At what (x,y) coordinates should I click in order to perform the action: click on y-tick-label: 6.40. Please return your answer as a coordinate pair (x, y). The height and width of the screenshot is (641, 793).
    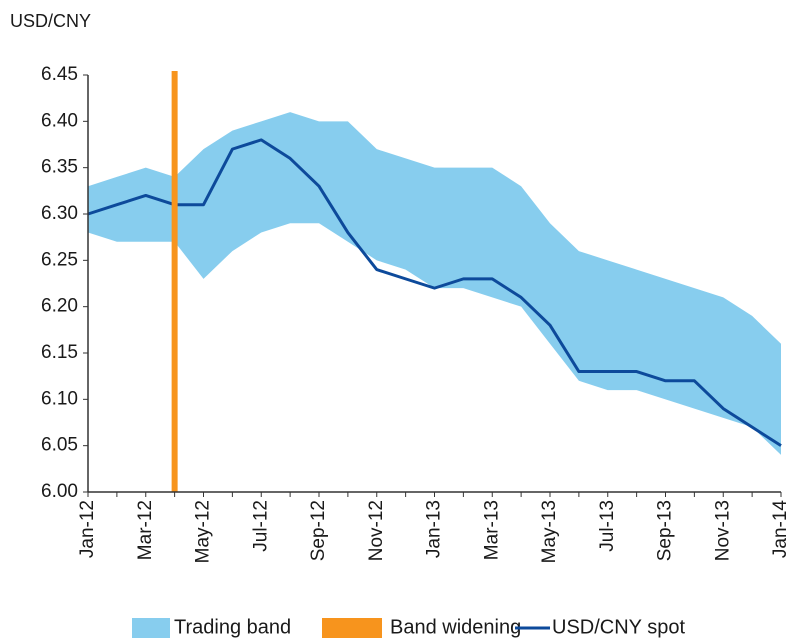
    Looking at the image, I should click on (59, 120).